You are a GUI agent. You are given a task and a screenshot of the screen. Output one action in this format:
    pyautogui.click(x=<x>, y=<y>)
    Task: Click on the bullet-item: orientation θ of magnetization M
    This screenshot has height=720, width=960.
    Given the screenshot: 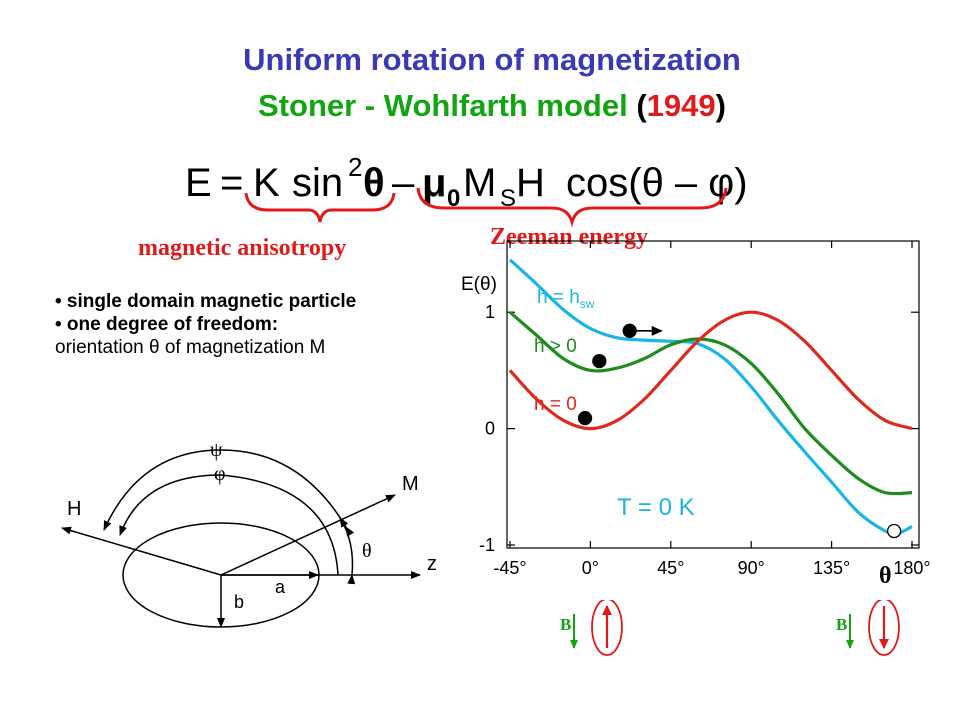 What is the action you would take?
    pyautogui.click(x=190, y=347)
    